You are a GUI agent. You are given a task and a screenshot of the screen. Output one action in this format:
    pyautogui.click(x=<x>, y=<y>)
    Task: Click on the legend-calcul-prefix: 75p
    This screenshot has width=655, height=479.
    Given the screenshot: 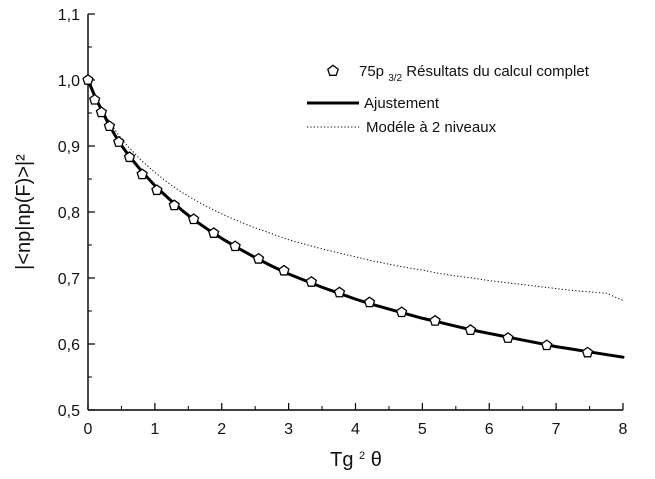 What is the action you would take?
    pyautogui.click(x=371, y=71)
    